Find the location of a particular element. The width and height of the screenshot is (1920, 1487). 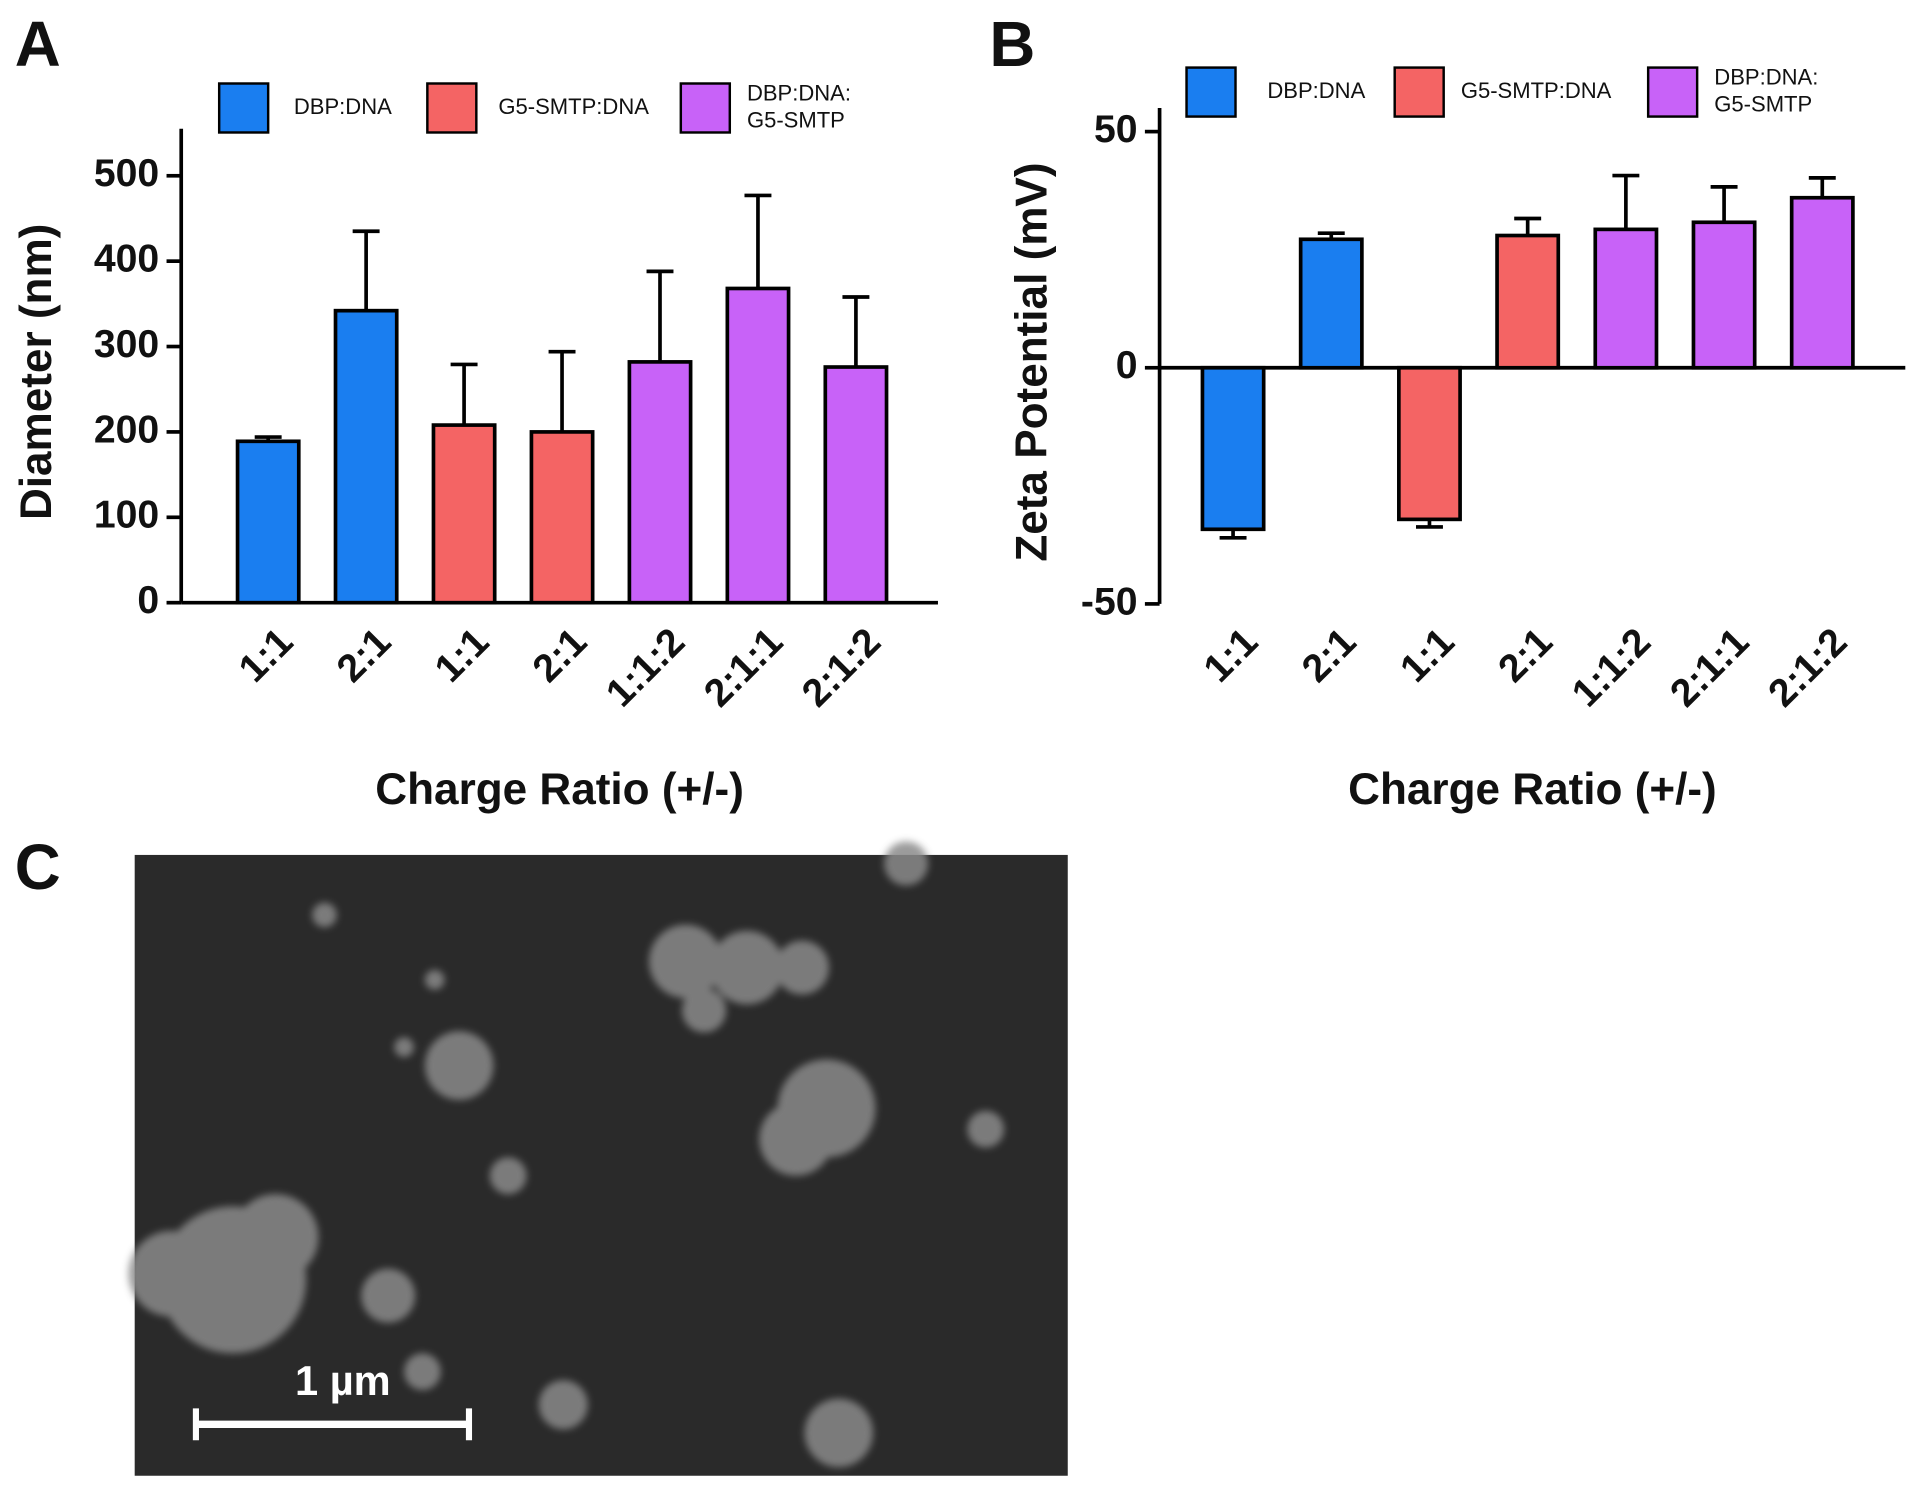

y-tick-label: 300 is located at coordinates (126, 344).